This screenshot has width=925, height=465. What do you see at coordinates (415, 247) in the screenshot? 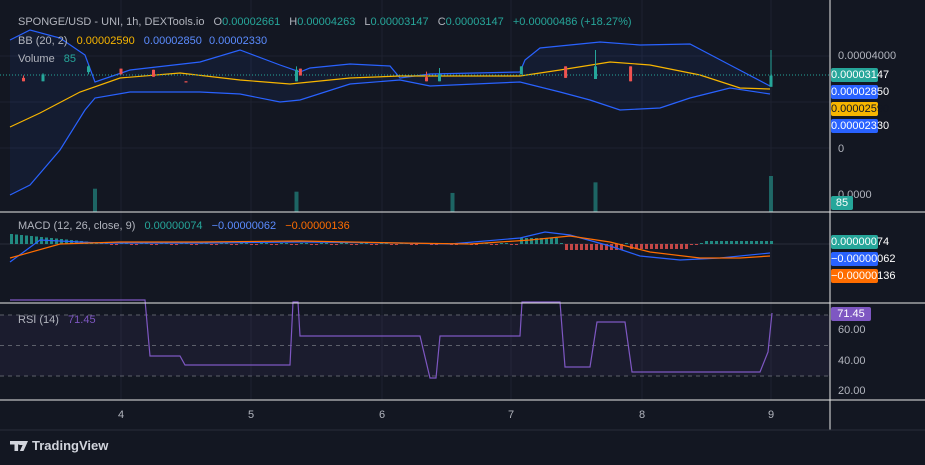
I see `macd-pane` at bounding box center [415, 247].